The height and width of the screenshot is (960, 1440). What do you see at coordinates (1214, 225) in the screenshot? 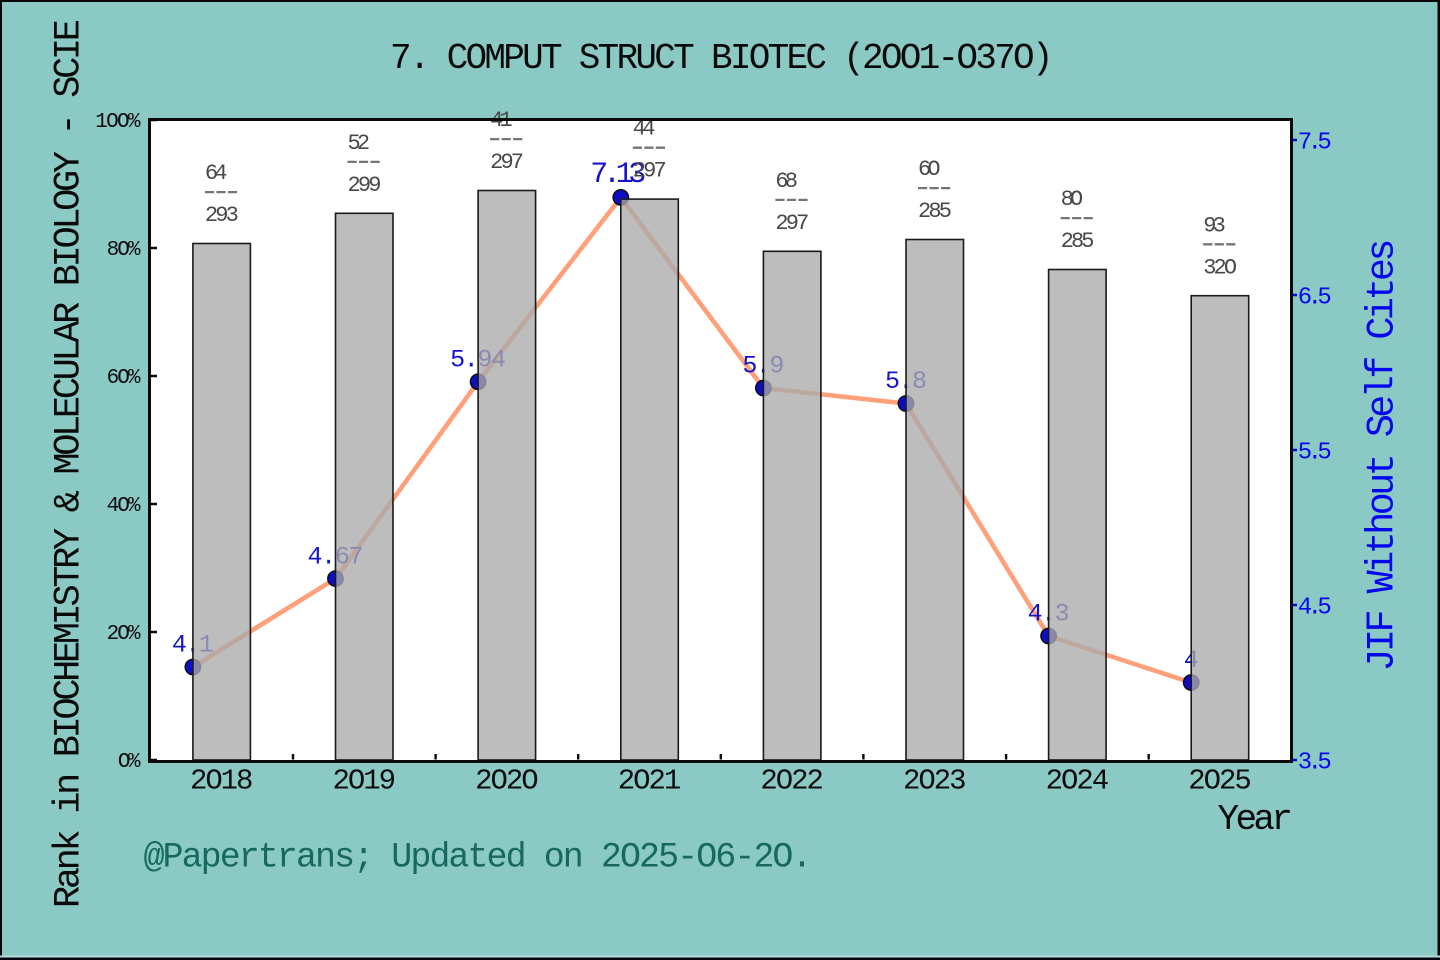
I see `svg-text: 93` at bounding box center [1214, 225].